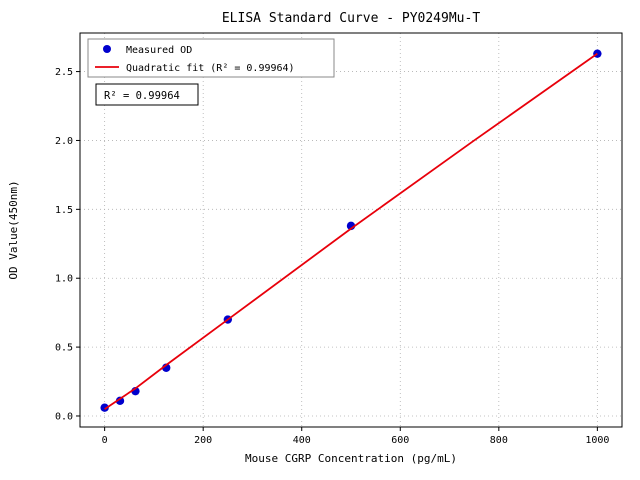 The height and width of the screenshot is (480, 640). Describe the element at coordinates (210, 68) in the screenshot. I see `legend-label-quadratic-fit: Quadratic fit (R² = 0.99964)` at that location.